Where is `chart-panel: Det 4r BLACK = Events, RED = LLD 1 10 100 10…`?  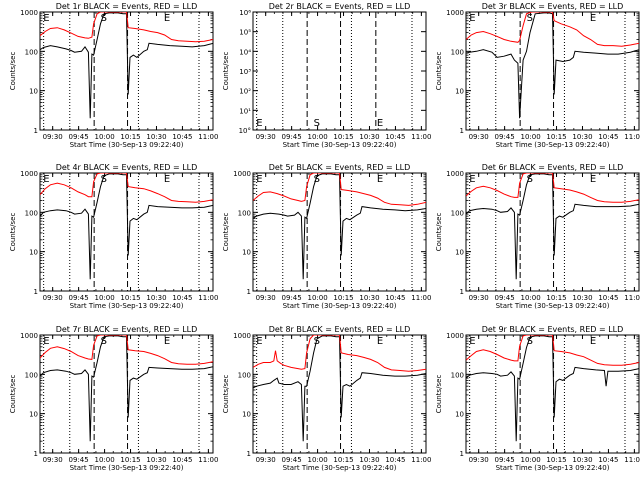 chart-panel: Det 4r BLACK = Events, RED = LLD 1 10 100 10… is located at coordinates (113, 236).